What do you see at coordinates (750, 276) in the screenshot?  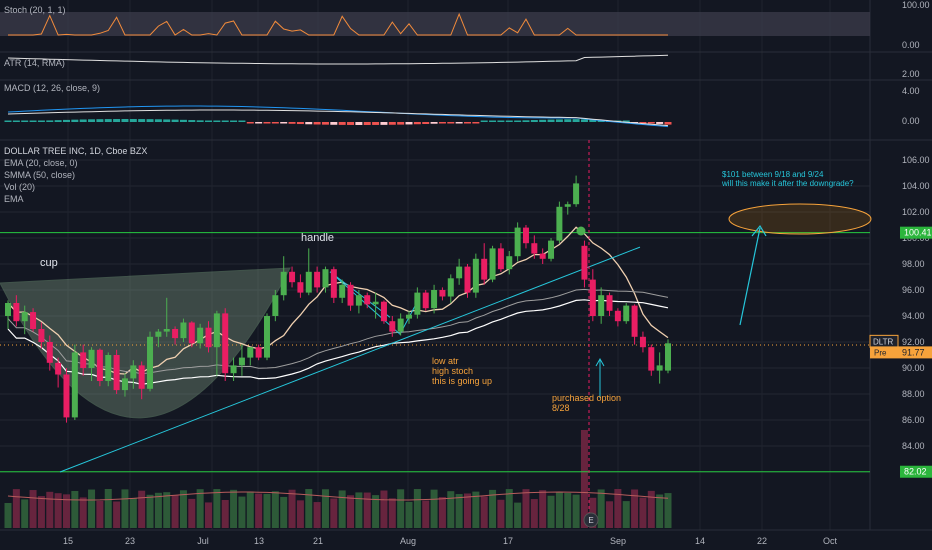 I see `target-arrow` at bounding box center [750, 276].